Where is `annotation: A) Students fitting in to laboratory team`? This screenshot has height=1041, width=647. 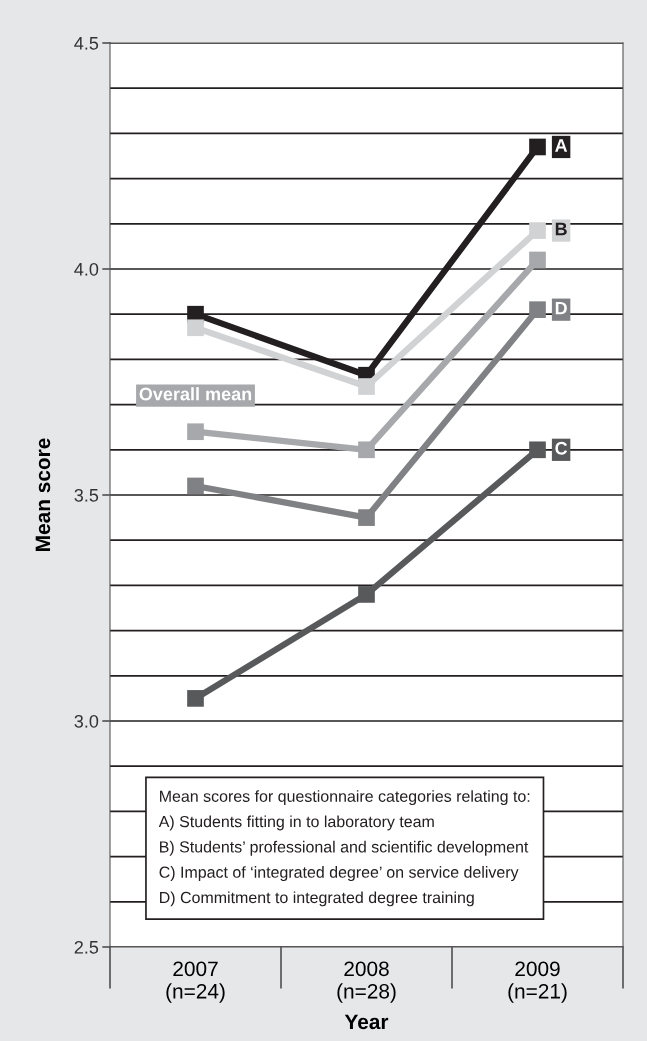 annotation: A) Students fitting in to laboratory team is located at coordinates (296, 823).